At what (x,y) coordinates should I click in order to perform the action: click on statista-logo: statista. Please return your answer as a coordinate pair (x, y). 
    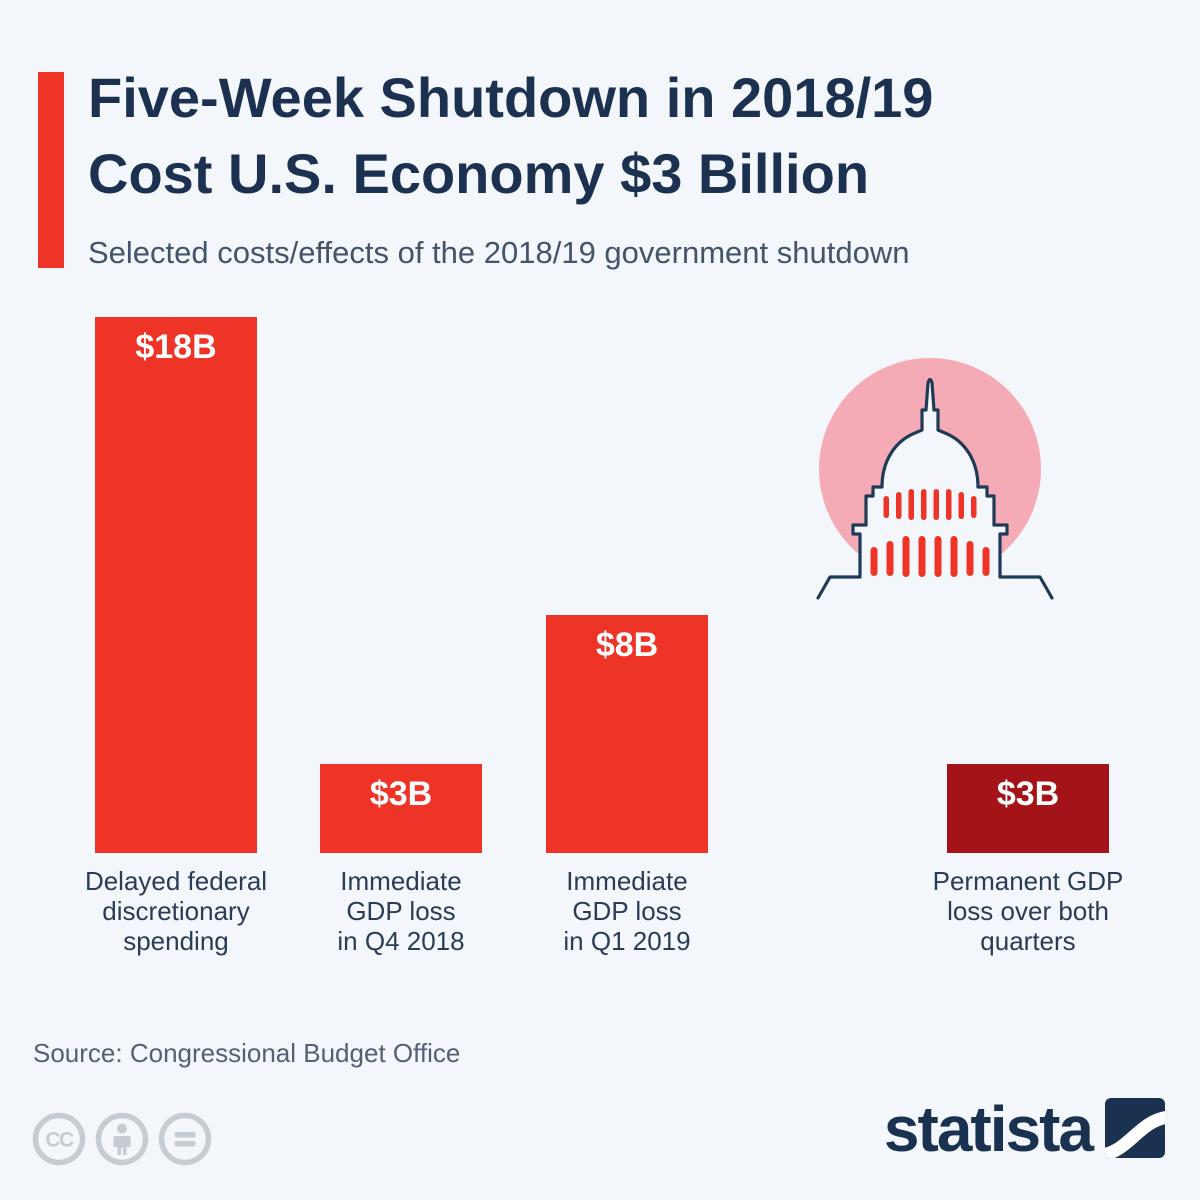
    Looking at the image, I should click on (1024, 1129).